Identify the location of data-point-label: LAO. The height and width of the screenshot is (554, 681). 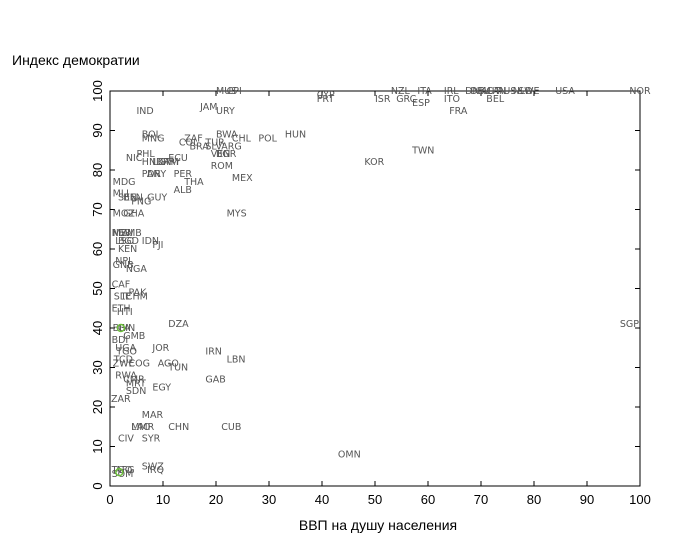
(140, 427).